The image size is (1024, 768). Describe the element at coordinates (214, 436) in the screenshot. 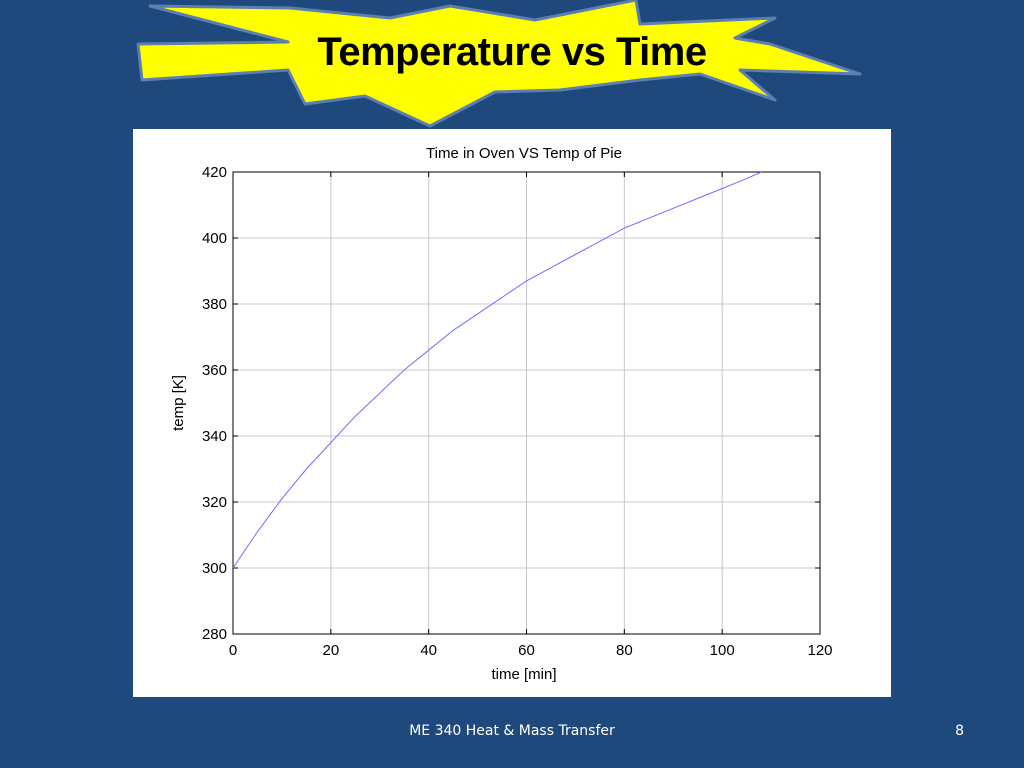

I see `y-tick-label: 340` at that location.